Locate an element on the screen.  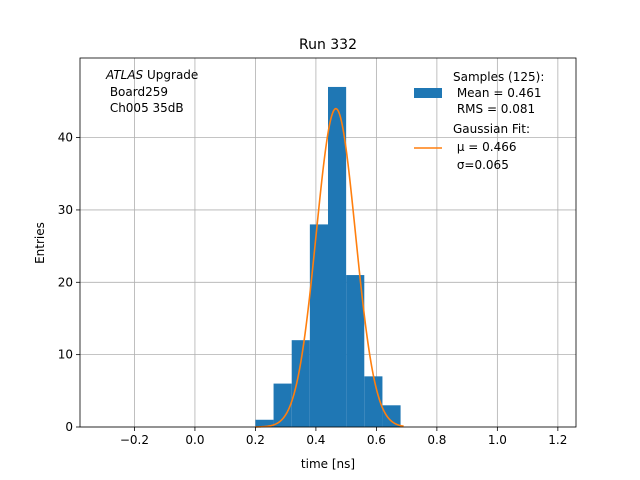
annotation-atlas: ATLAS is located at coordinates (124, 75).